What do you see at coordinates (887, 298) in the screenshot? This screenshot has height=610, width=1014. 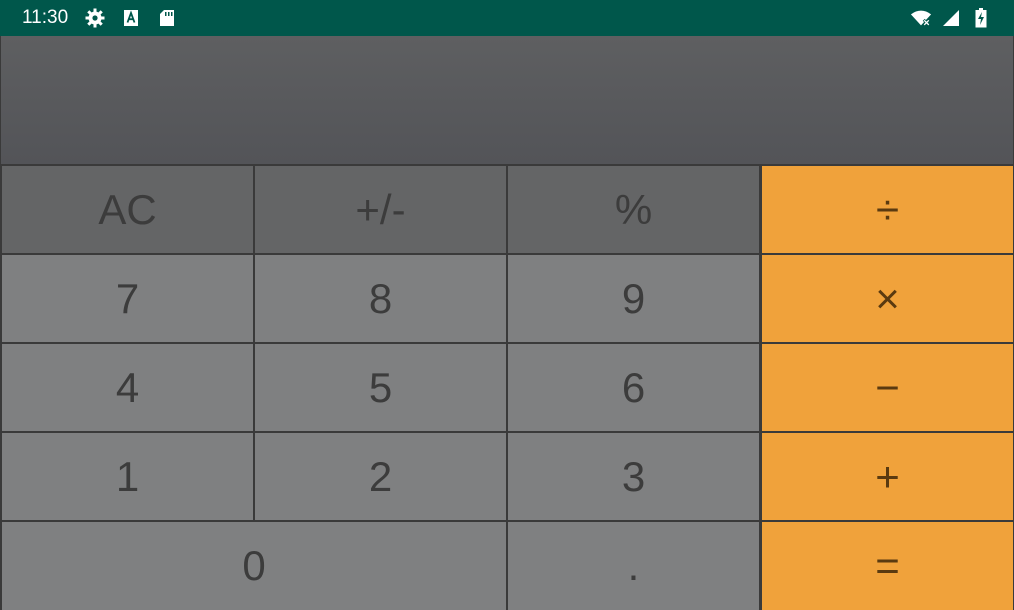 I see `multiply-button: ×` at bounding box center [887, 298].